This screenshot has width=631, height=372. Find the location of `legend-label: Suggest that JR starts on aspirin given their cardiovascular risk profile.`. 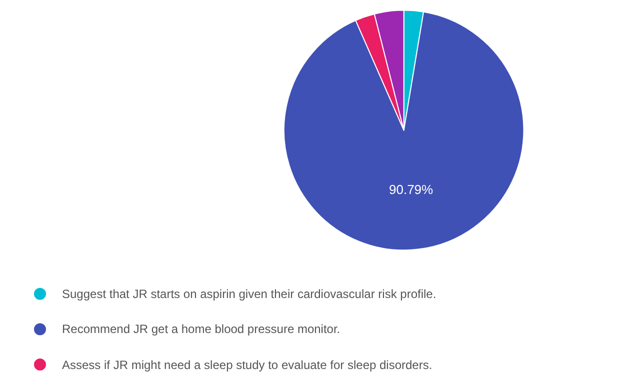

legend-label: Suggest that JR starts on aspirin given their cardiovascular risk profile. is located at coordinates (249, 294).